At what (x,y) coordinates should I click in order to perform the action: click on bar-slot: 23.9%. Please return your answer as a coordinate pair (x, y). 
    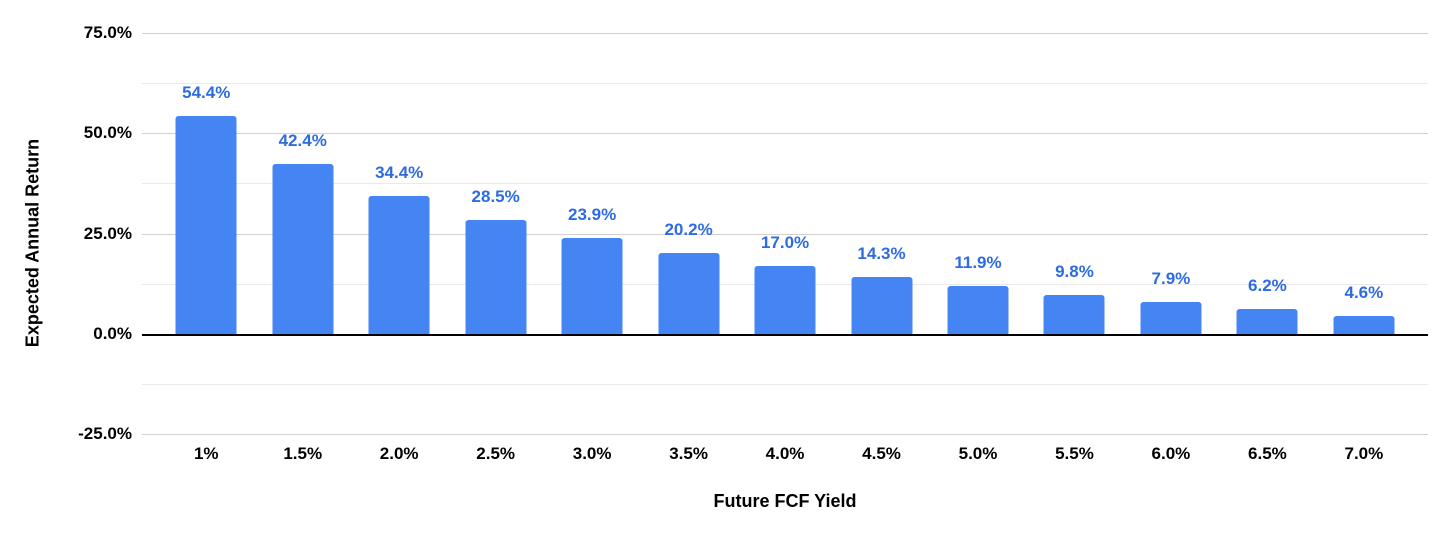
    Looking at the image, I should click on (592, 183).